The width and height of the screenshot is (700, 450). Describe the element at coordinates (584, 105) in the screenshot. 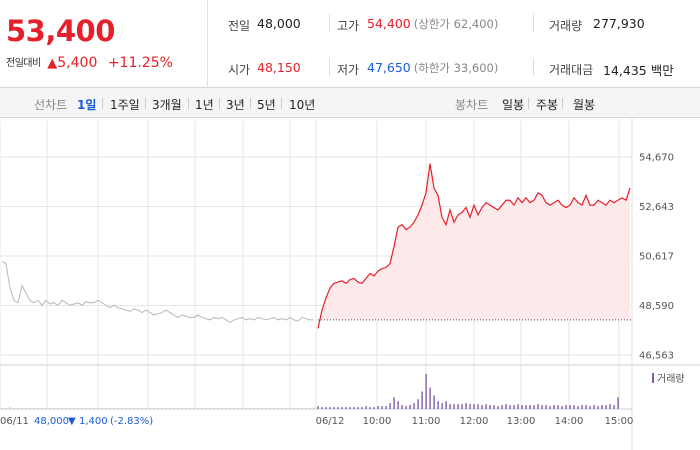

I see `candle-monthly: 월봉` at that location.